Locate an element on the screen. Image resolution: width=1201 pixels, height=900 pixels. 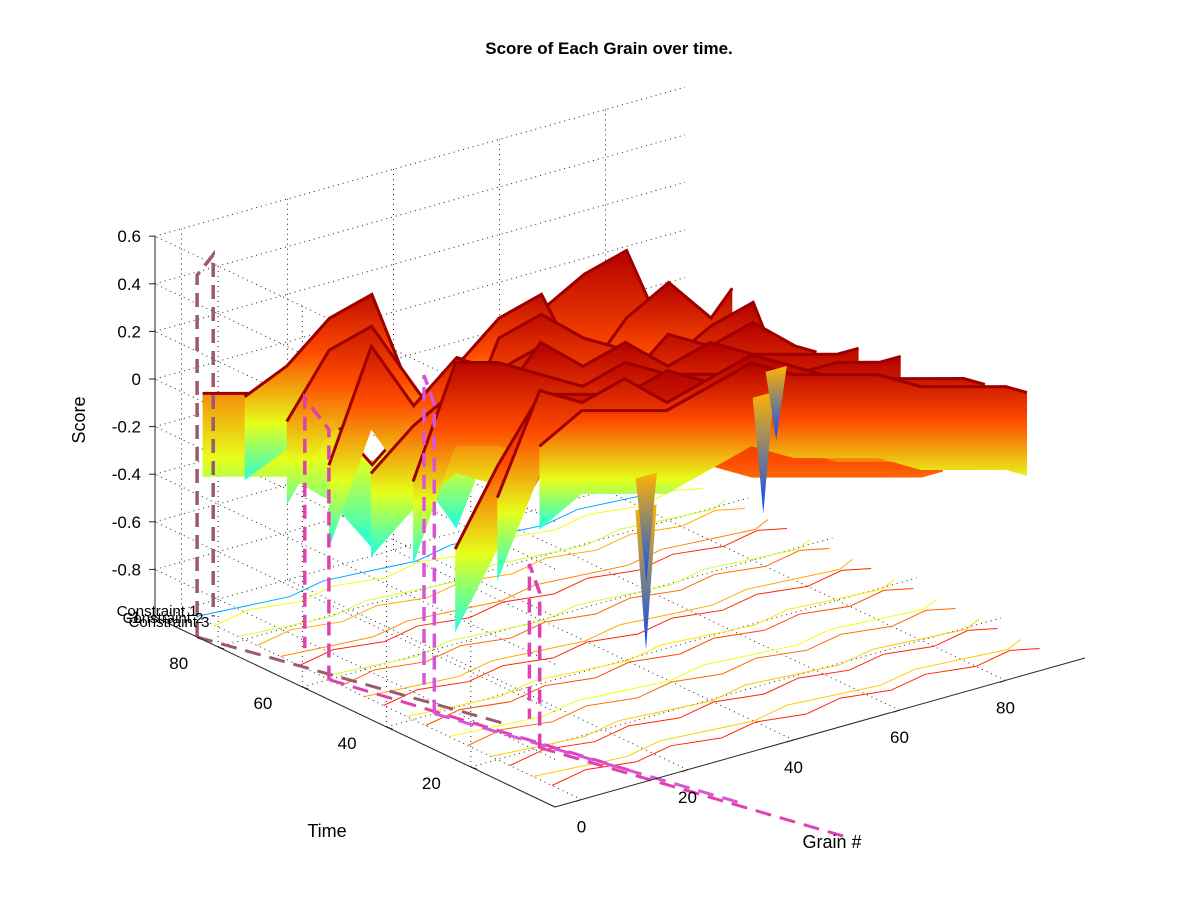
chart-title: Score of Each Grain over time. is located at coordinates (609, 48).